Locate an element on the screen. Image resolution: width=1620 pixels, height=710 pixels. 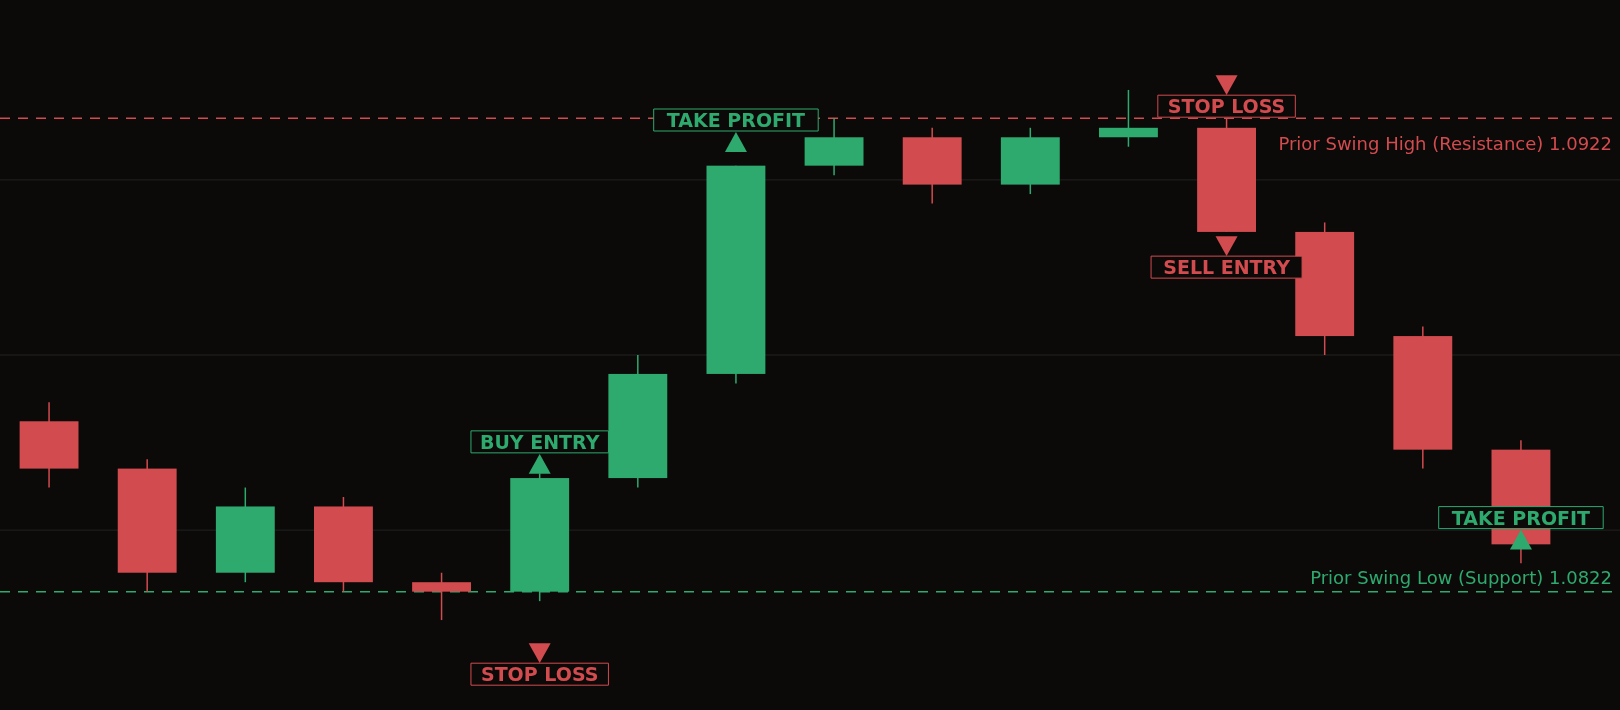
candlestick is located at coordinates (1128, 118).